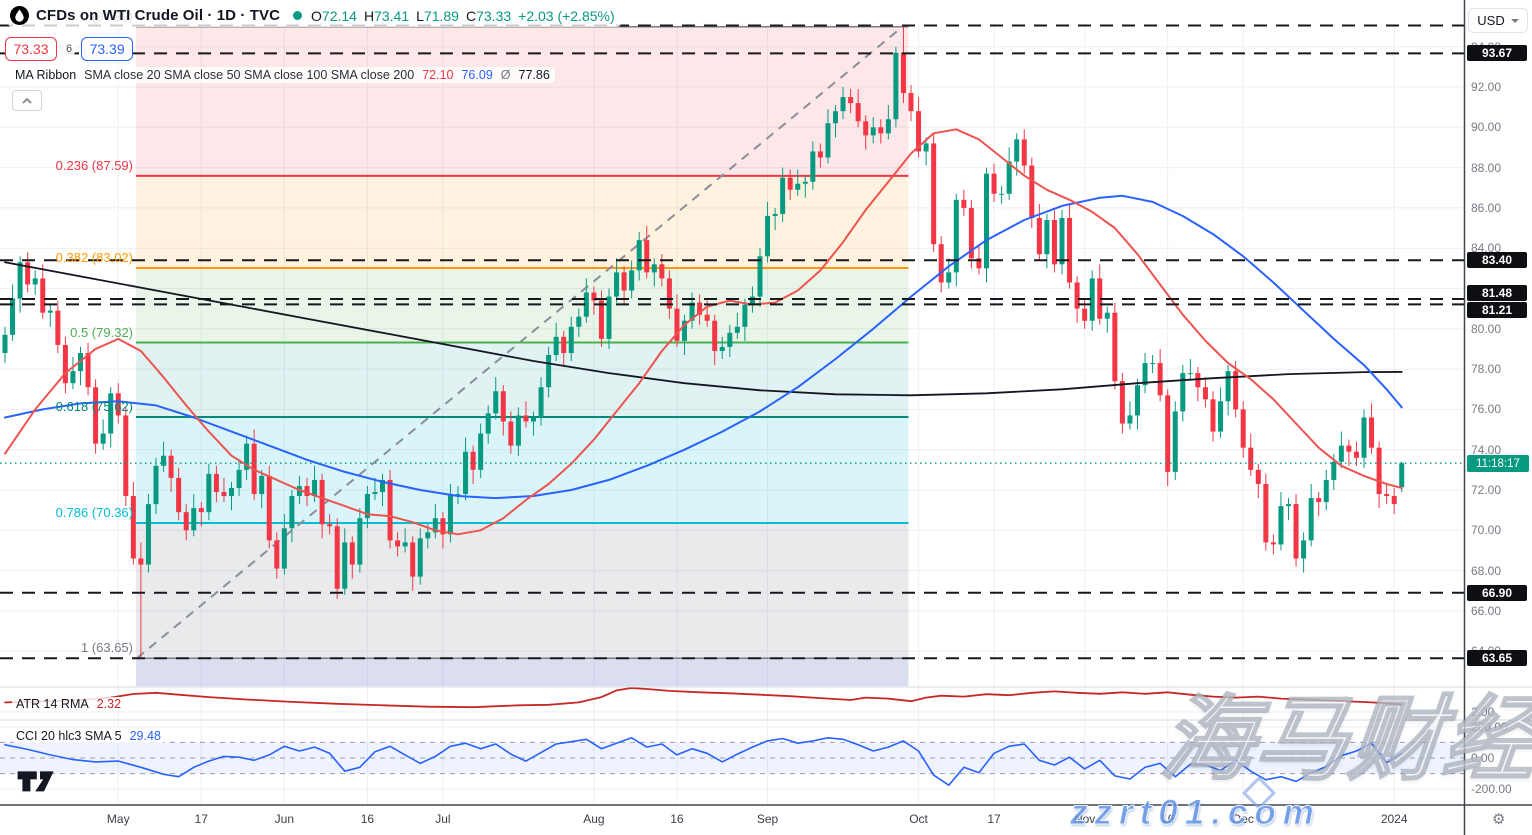  Describe the element at coordinates (52, 704) in the screenshot. I see `atr-title: ATR 14 RMA` at that location.